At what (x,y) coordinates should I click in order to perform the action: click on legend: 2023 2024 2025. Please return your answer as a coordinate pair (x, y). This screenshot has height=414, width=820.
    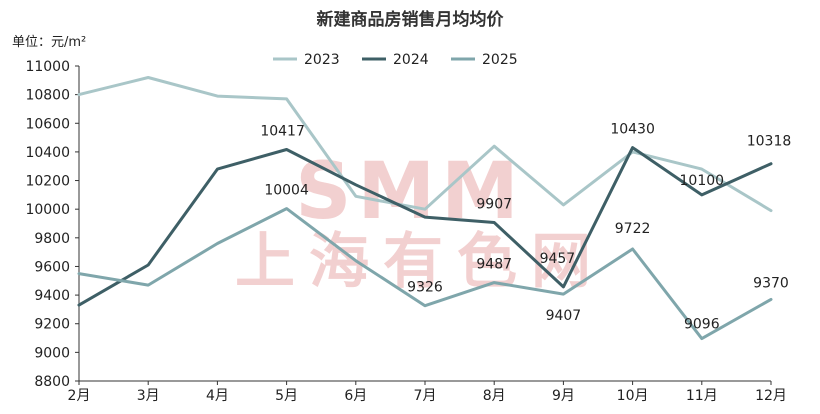
    Looking at the image, I should click on (395, 60).